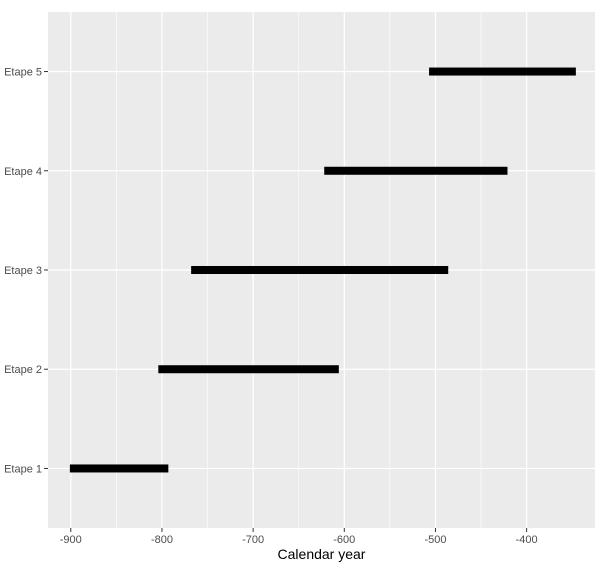  I want to click on x-axis-title: Calendar year, so click(322, 554).